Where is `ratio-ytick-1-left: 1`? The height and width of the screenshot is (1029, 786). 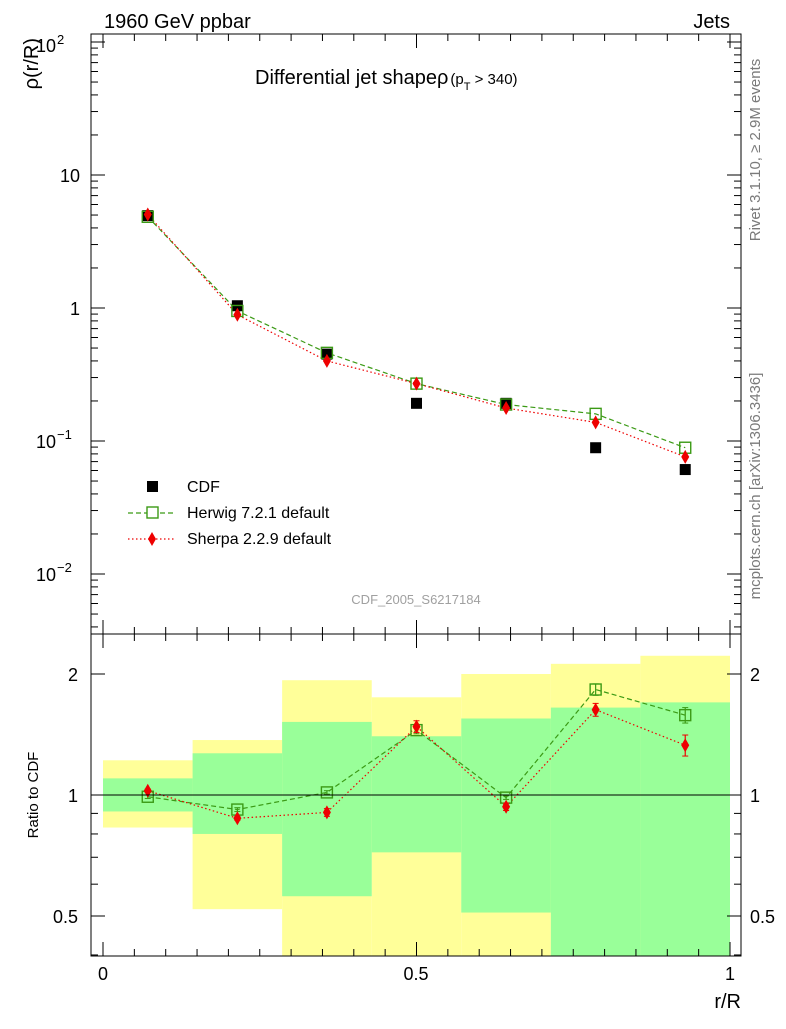 ratio-ytick-1-left: 1 is located at coordinates (73, 796).